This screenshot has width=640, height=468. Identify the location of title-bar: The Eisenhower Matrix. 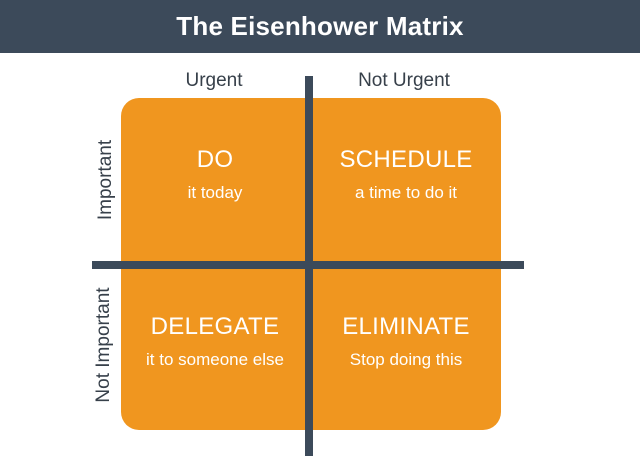
(320, 26).